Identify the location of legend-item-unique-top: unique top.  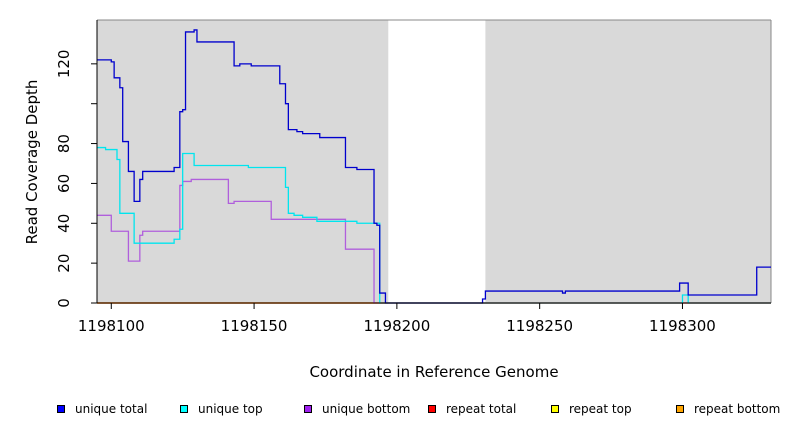
(221, 409).